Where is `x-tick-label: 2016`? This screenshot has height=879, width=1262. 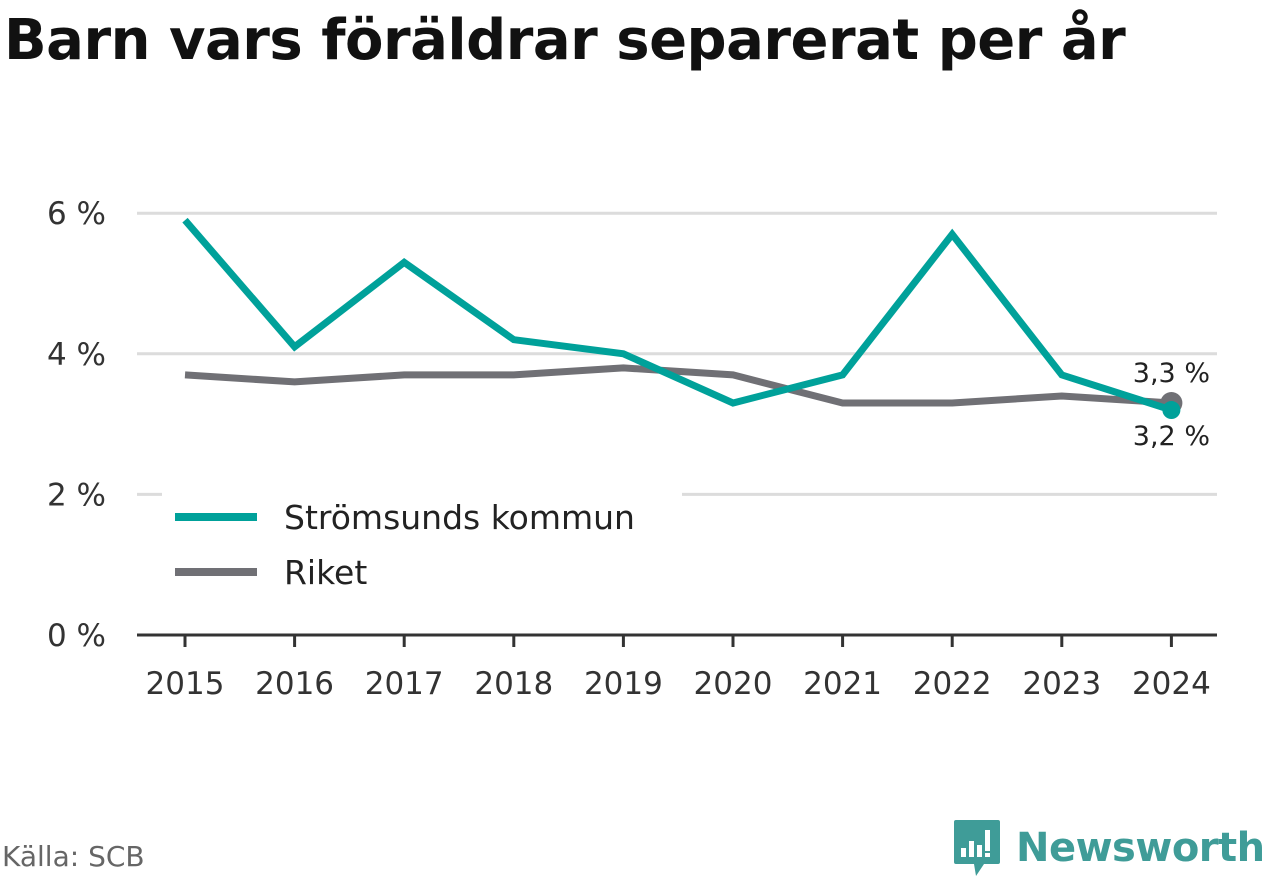
x-tick-label: 2016 is located at coordinates (294, 684).